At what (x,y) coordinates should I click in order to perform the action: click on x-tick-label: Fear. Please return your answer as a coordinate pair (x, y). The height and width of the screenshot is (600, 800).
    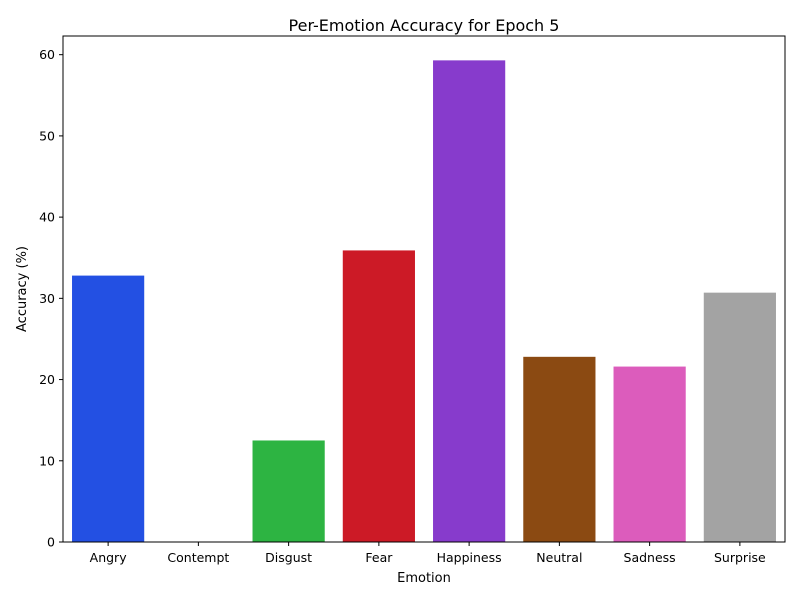
    Looking at the image, I should click on (379, 557).